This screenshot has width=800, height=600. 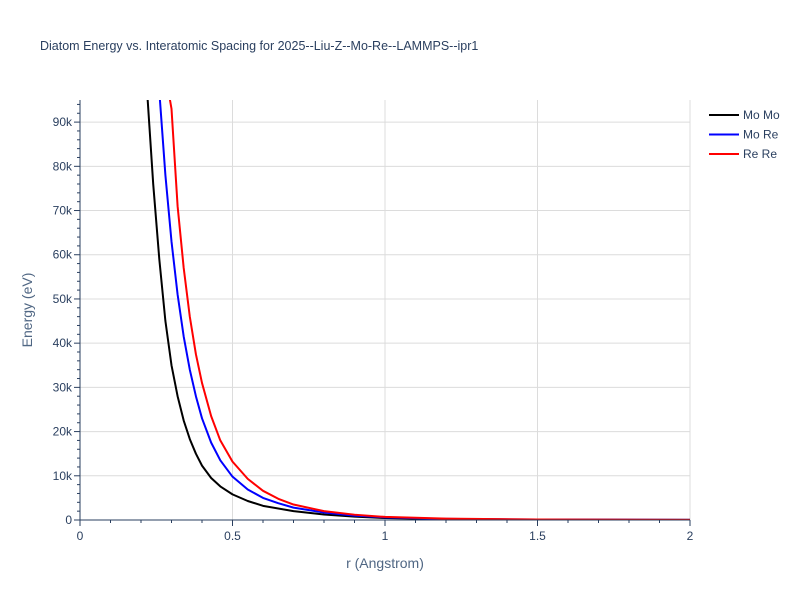 What do you see at coordinates (63, 432) in the screenshot?
I see `y-tick-label: 20k` at bounding box center [63, 432].